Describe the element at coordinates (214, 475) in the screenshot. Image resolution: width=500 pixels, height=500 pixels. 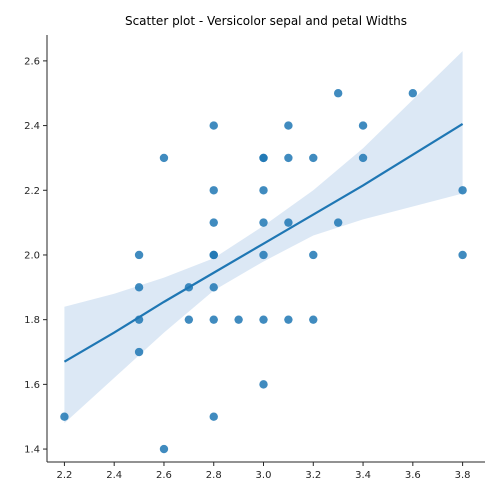
I see `x-tick-label: 2.8` at that location.